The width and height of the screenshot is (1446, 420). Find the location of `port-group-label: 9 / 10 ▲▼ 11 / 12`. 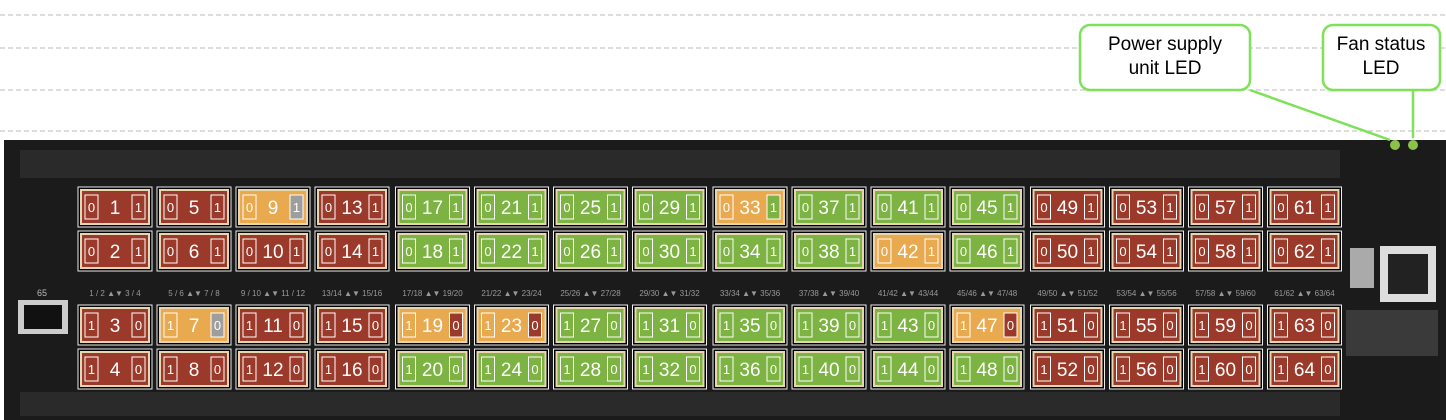

port-group-label: 9 / 10 ▲▼ 11 / 12 is located at coordinates (273, 293).